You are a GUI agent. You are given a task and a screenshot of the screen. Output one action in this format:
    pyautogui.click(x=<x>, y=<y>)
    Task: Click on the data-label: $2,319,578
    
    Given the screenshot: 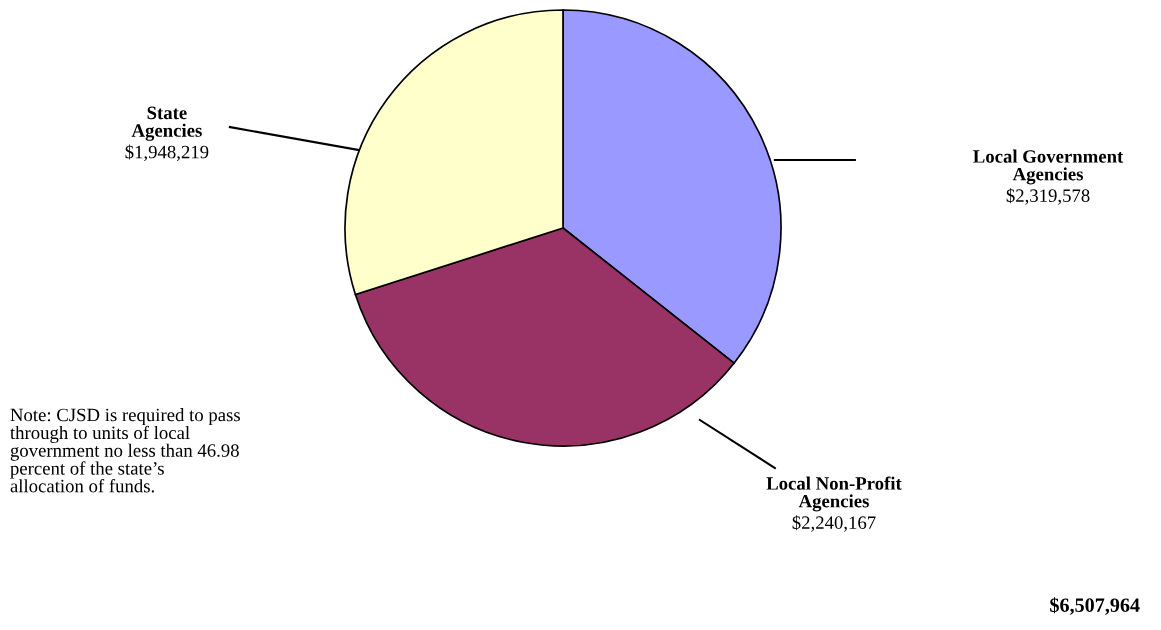 What is the action you would take?
    pyautogui.click(x=1048, y=196)
    